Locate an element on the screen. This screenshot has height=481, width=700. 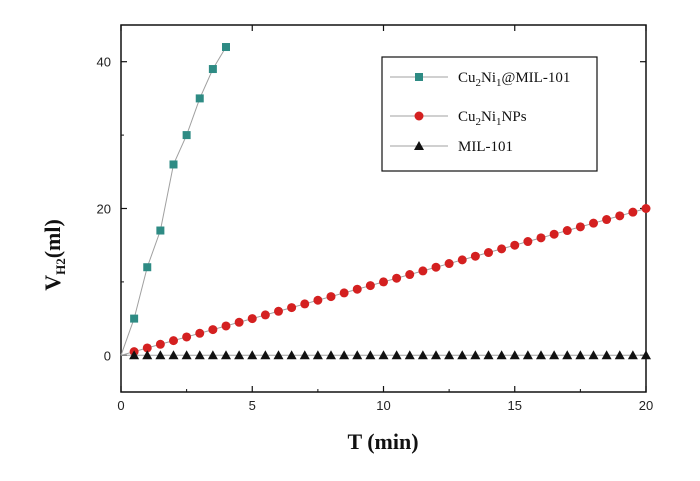
y-axis-title-sub: H2 is located at coordinates (60, 266).